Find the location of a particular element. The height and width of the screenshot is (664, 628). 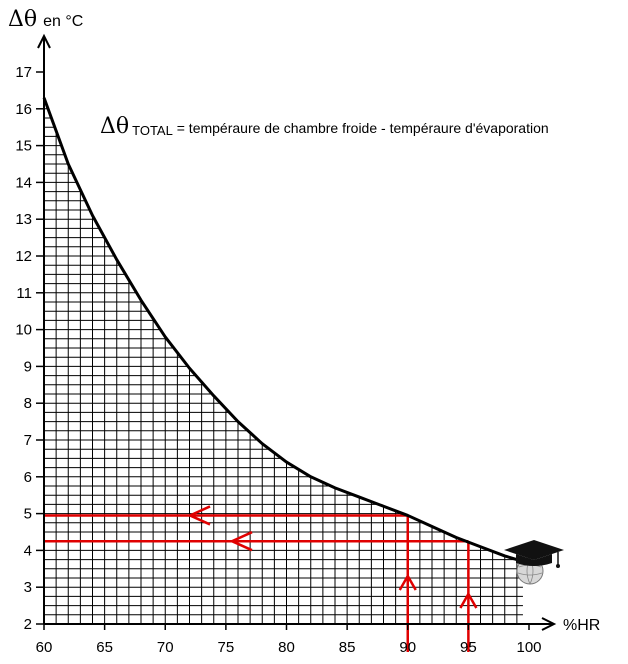

y-tick-label: 16 is located at coordinates (23, 109).